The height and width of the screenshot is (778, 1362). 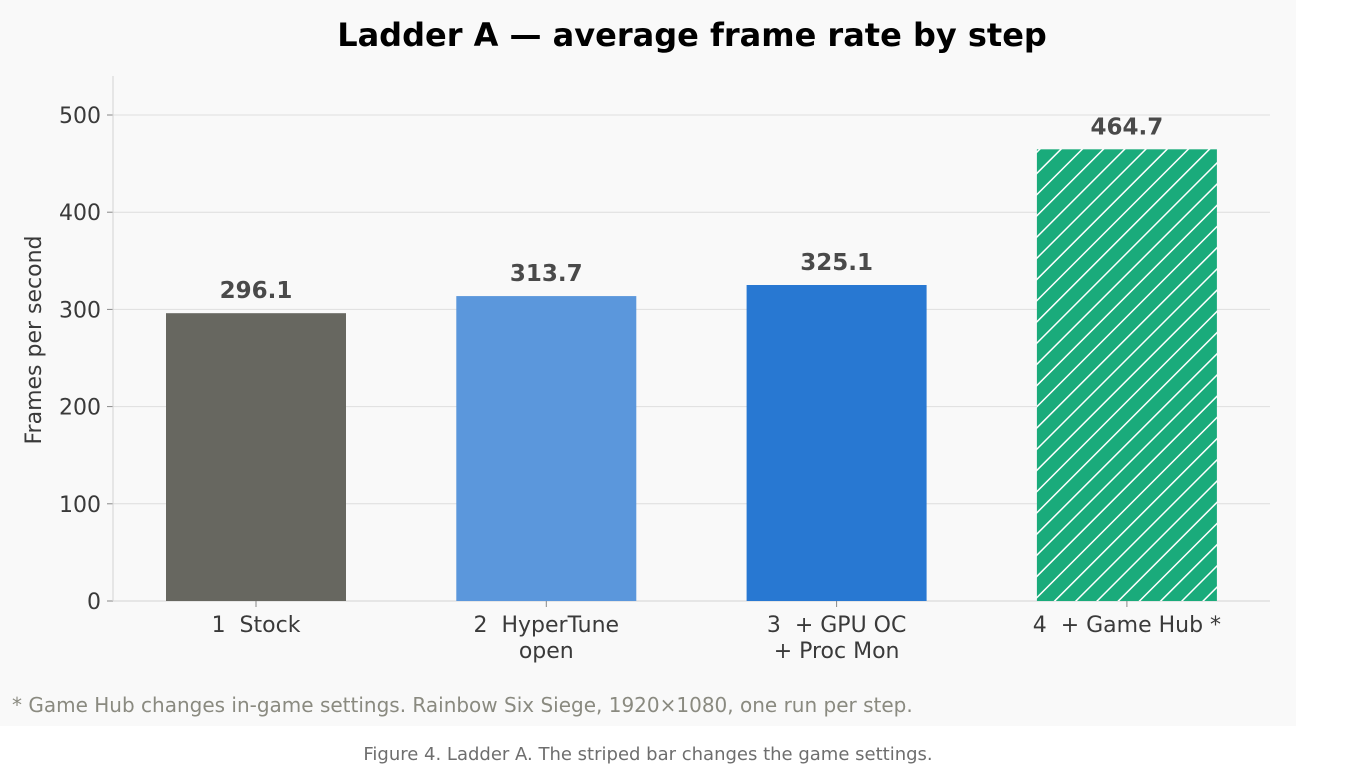 I want to click on x-tick-label: 3 + GPU OC, so click(x=837, y=625).